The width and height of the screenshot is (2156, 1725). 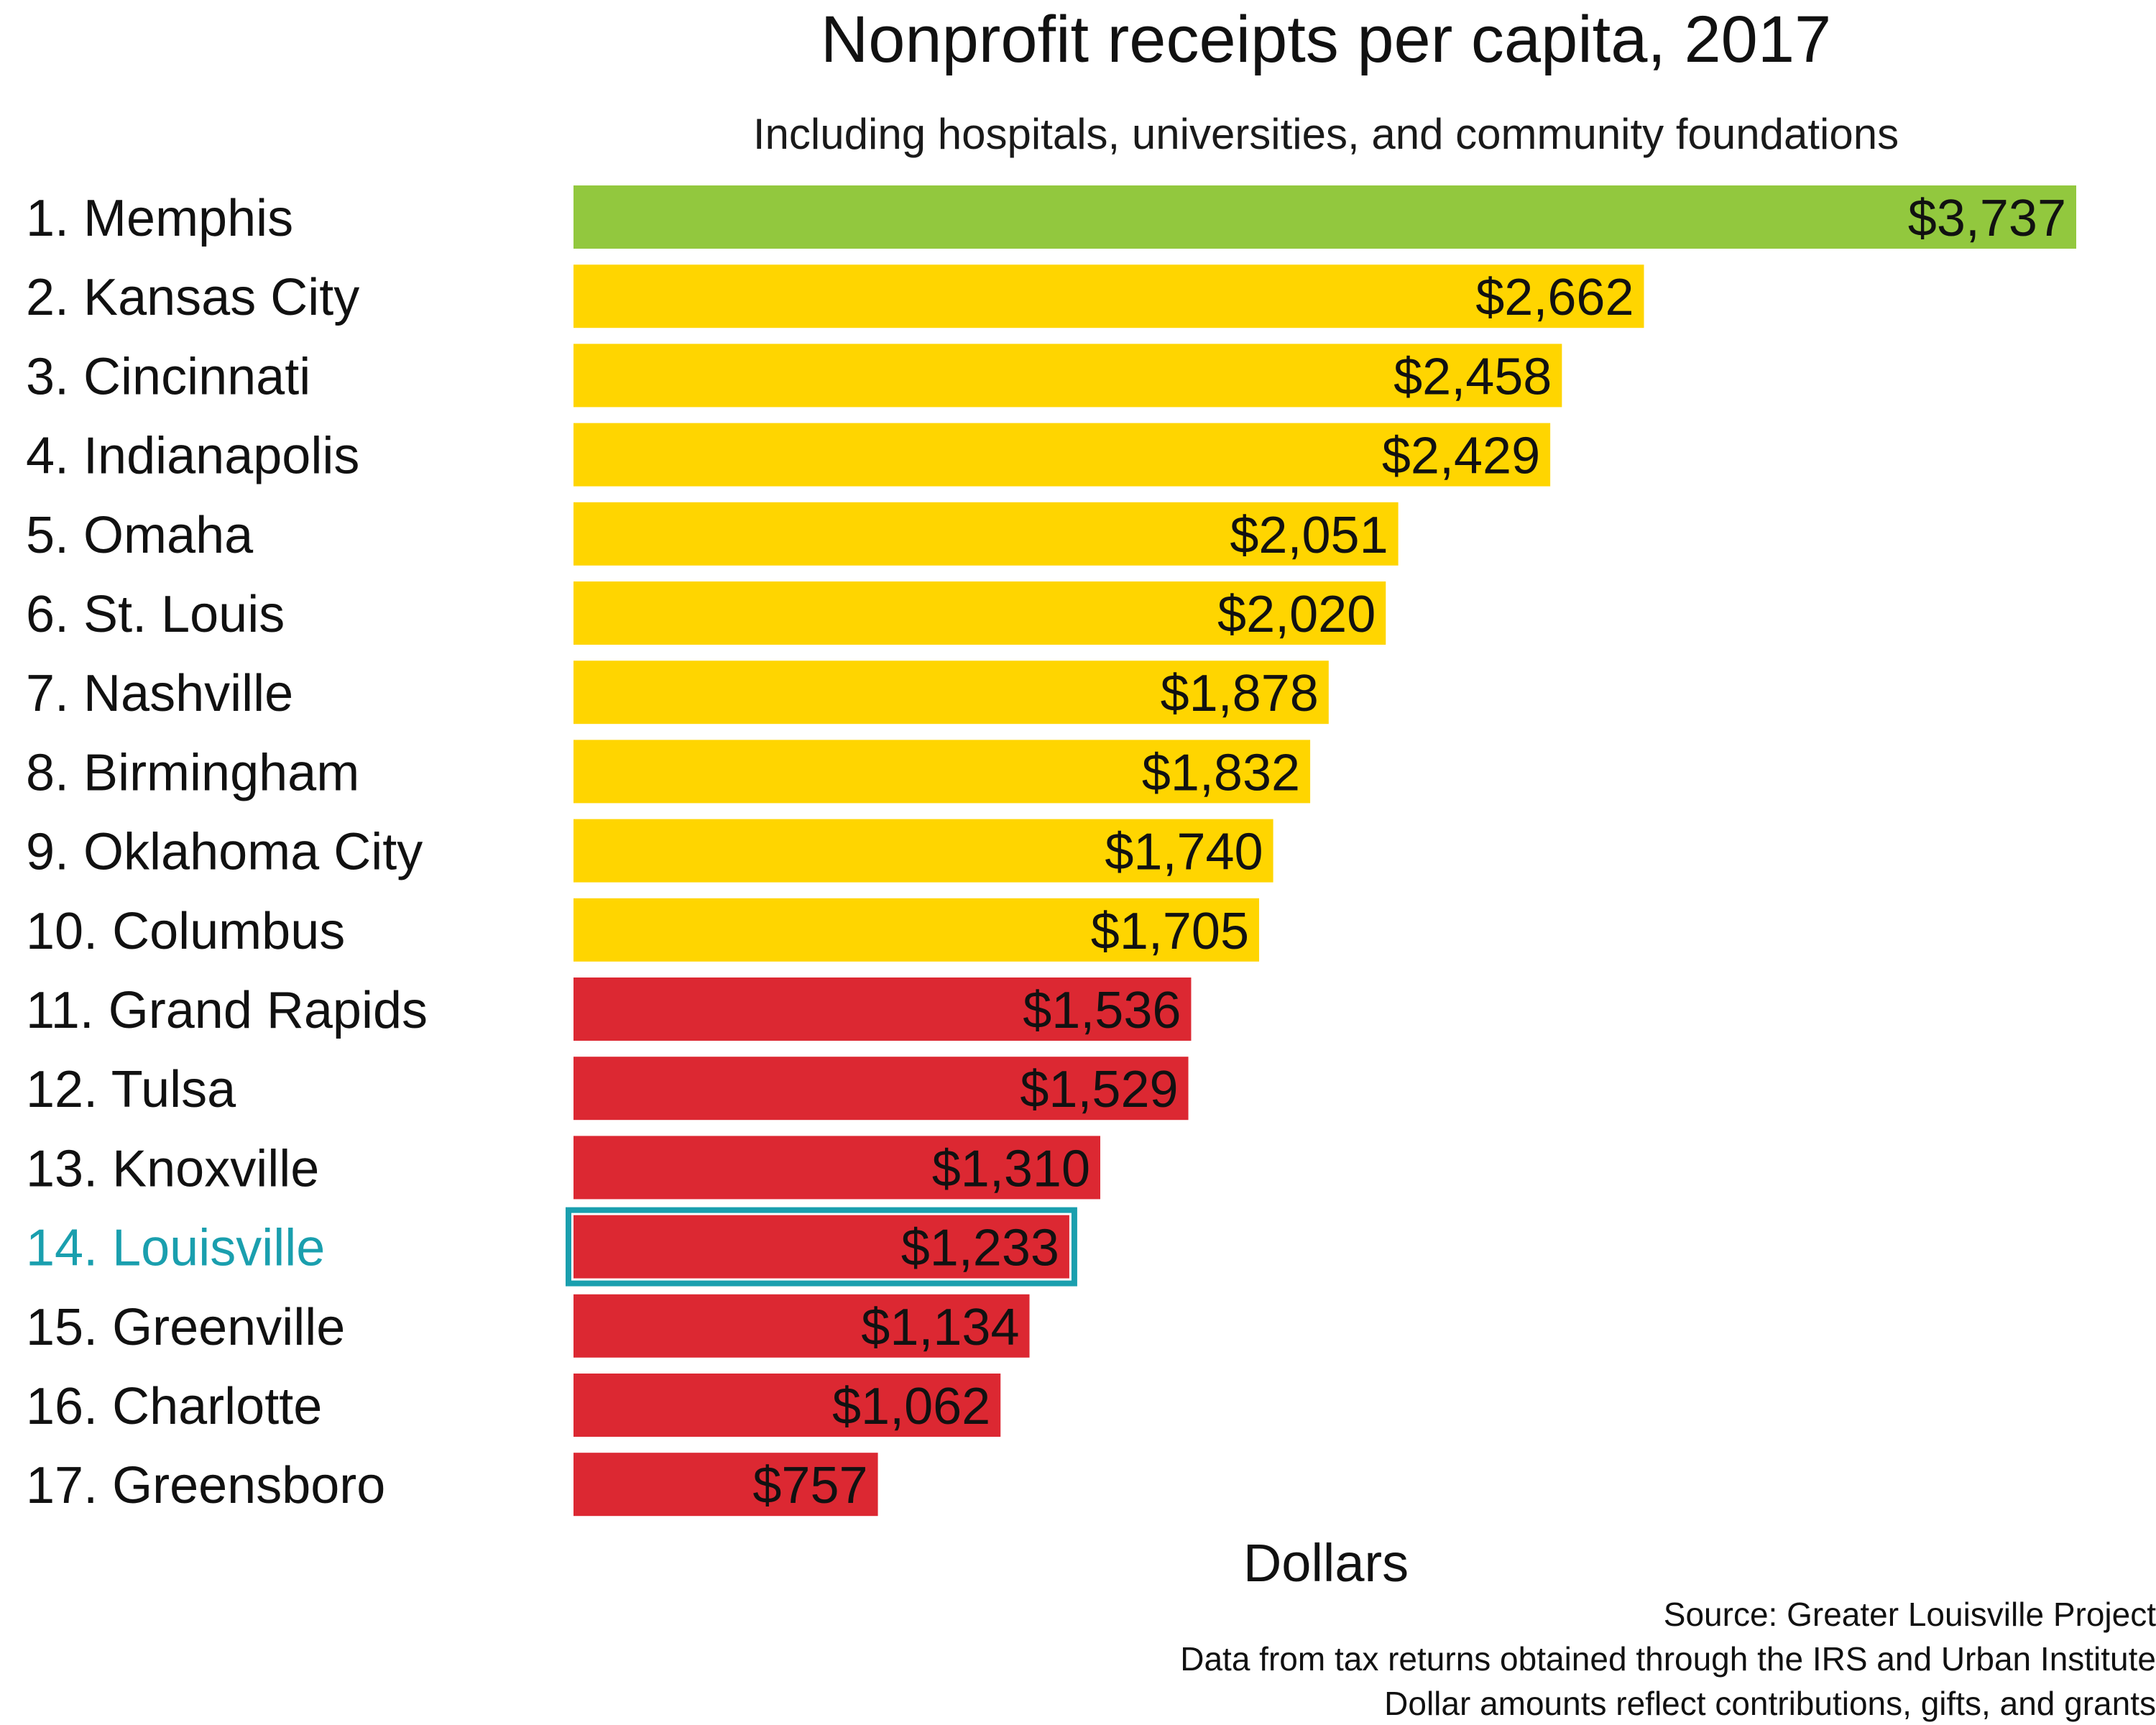 What do you see at coordinates (175, 1248) in the screenshot?
I see `category-label: 14. Louisville` at bounding box center [175, 1248].